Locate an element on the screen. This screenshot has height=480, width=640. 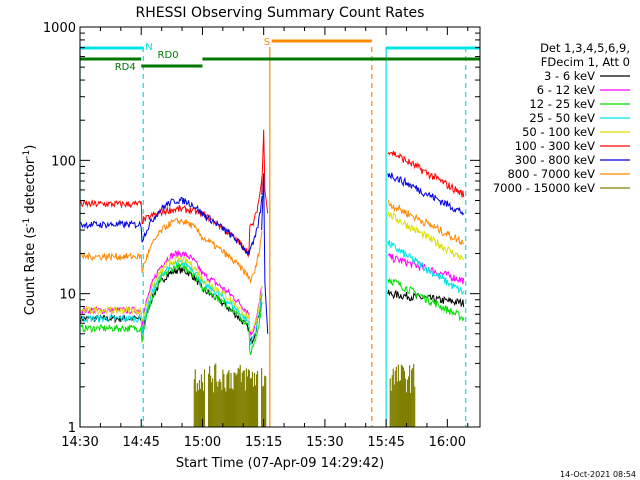
y-label-main: Count Rate (s is located at coordinates (30, 271).